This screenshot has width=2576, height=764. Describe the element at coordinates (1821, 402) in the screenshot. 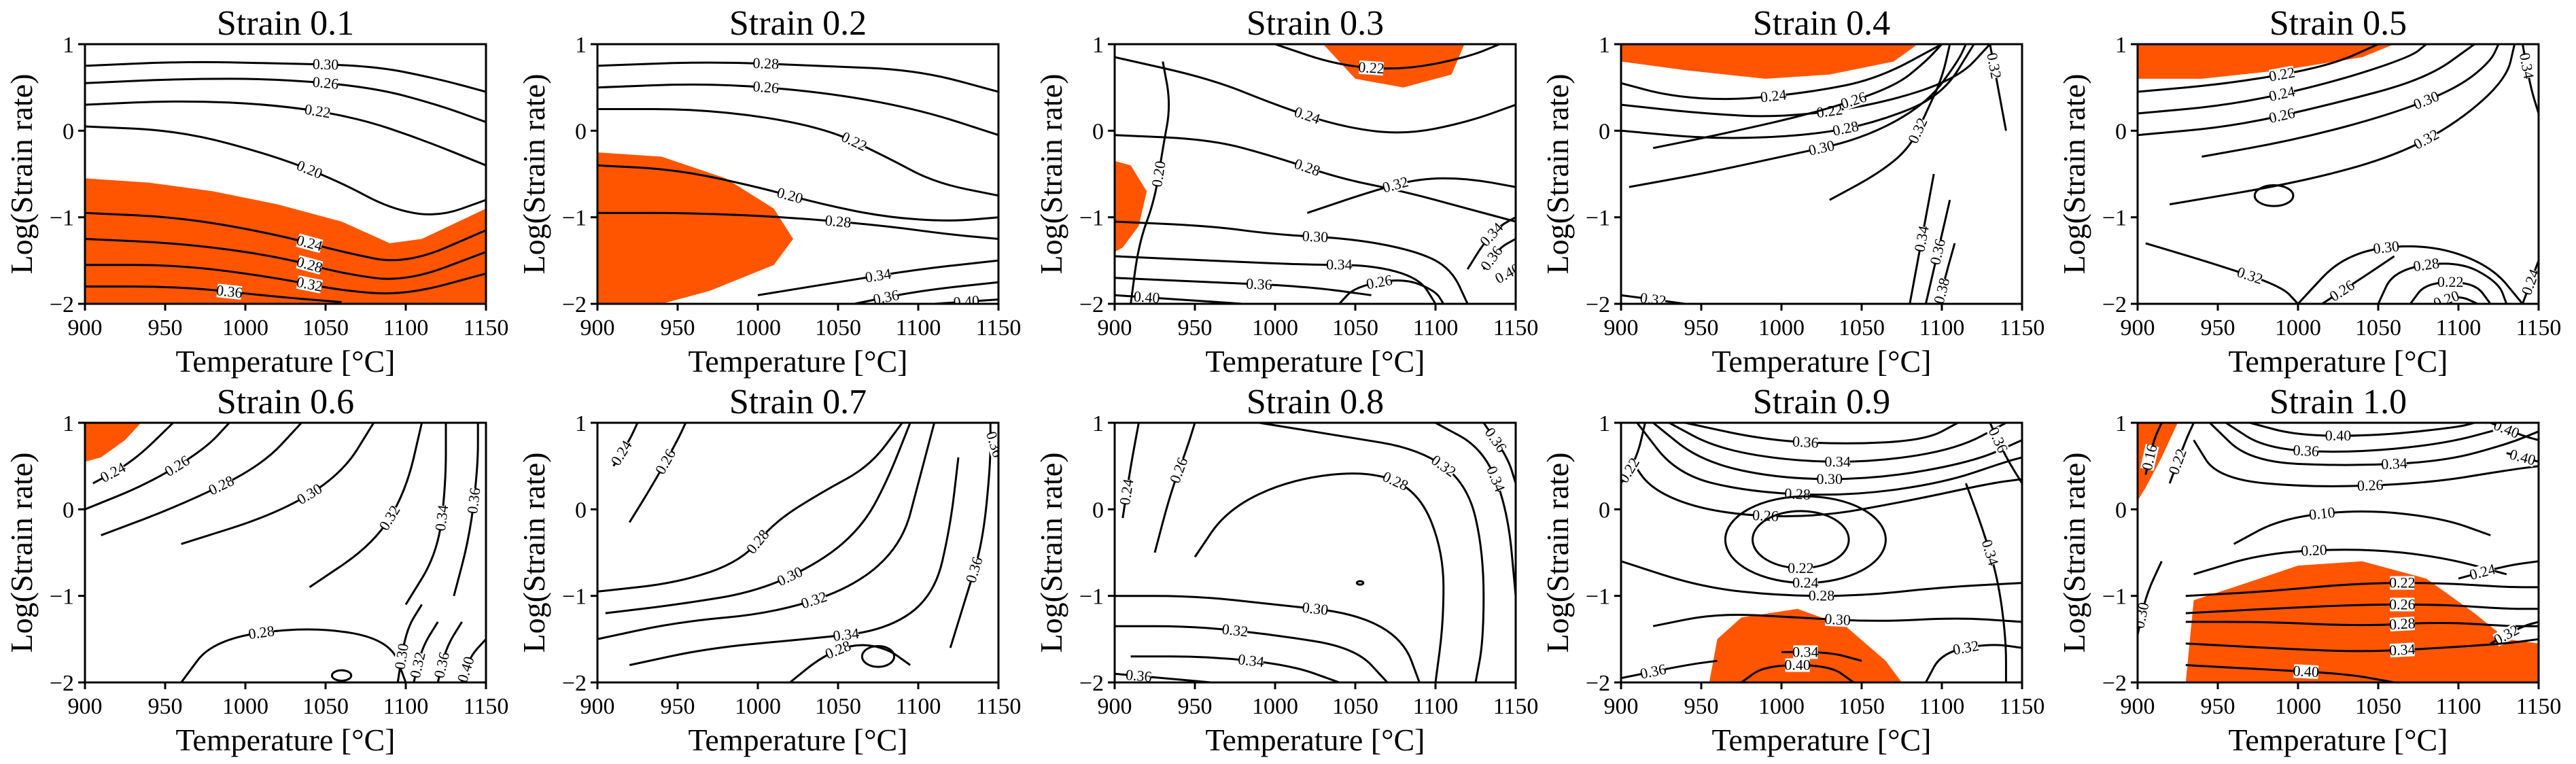

I see `panel-title: Strain 0.9` at that location.